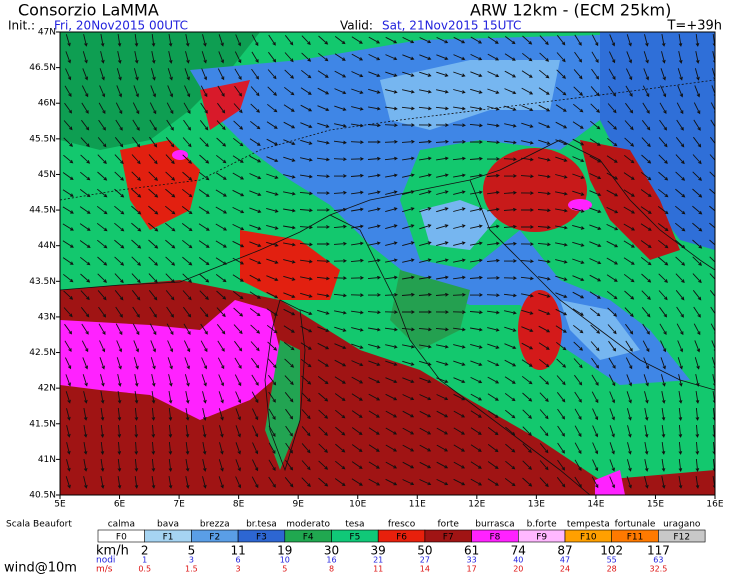 The height and width of the screenshot is (580, 751). Describe the element at coordinates (565, 560) in the screenshot. I see `threshold-nodi: 47` at that location.